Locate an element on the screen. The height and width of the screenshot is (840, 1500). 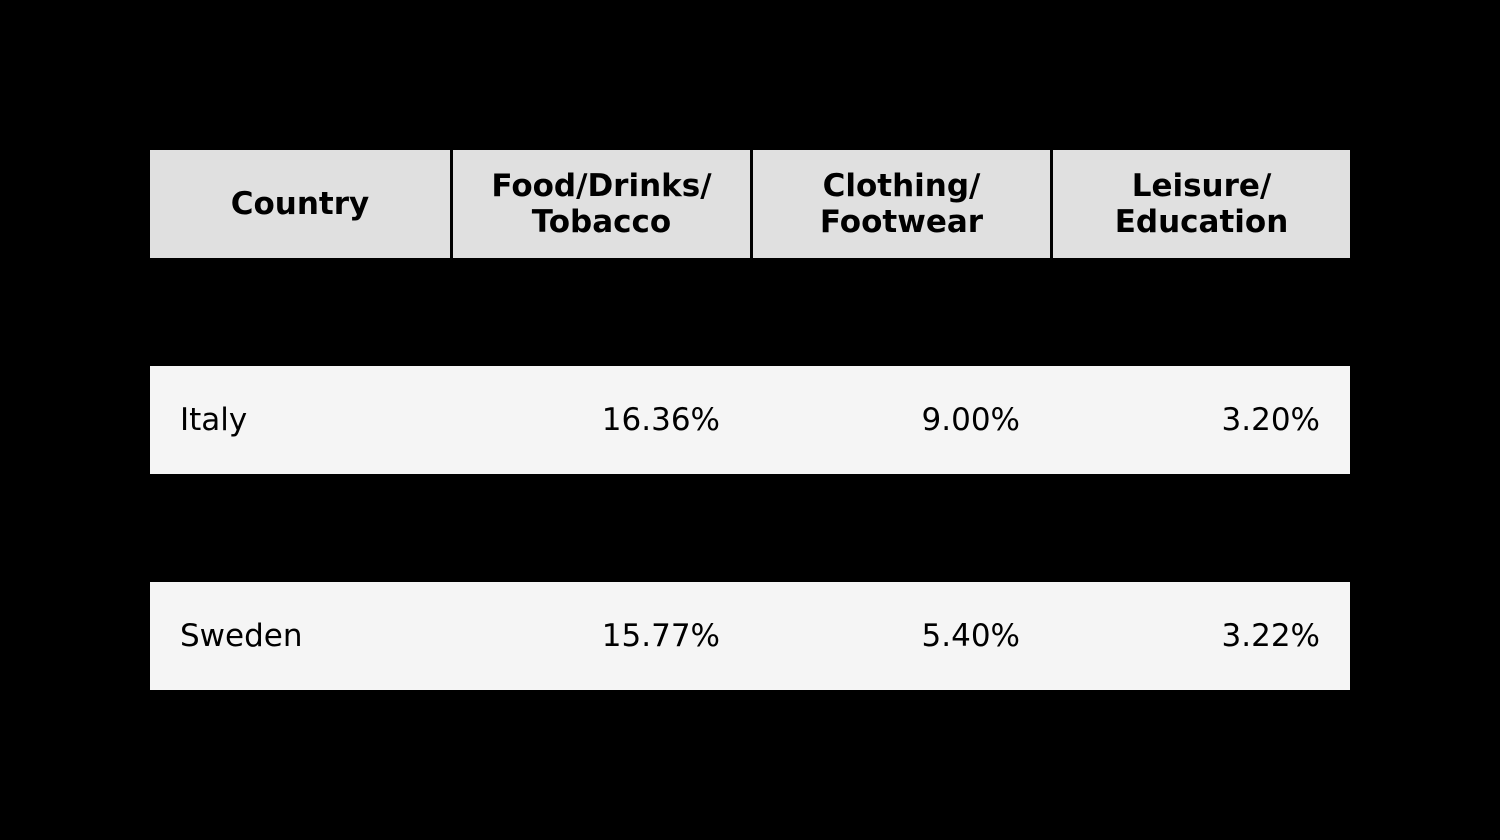
cell-food-drinks-tobacco: 15.77% is located at coordinates (660, 636).